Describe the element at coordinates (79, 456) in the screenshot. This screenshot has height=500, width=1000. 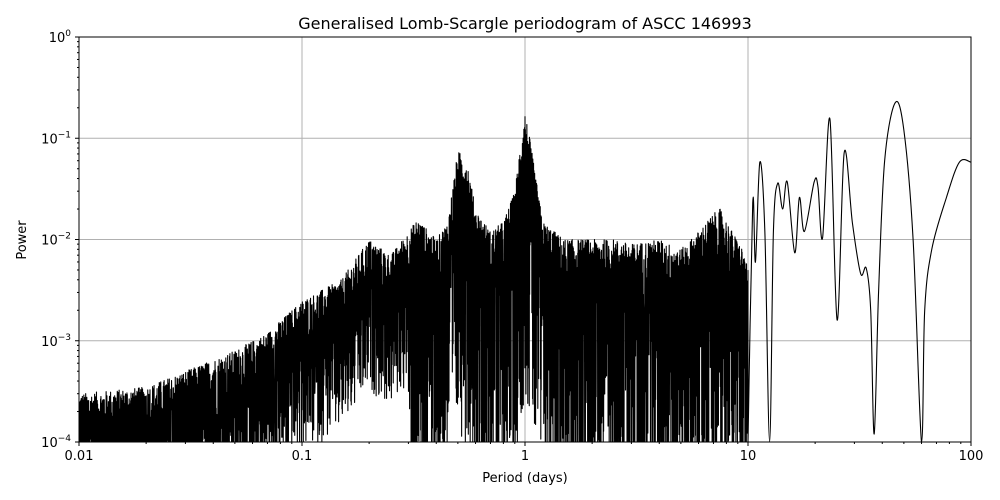
I see `x-tick-label: 0.01` at that location.